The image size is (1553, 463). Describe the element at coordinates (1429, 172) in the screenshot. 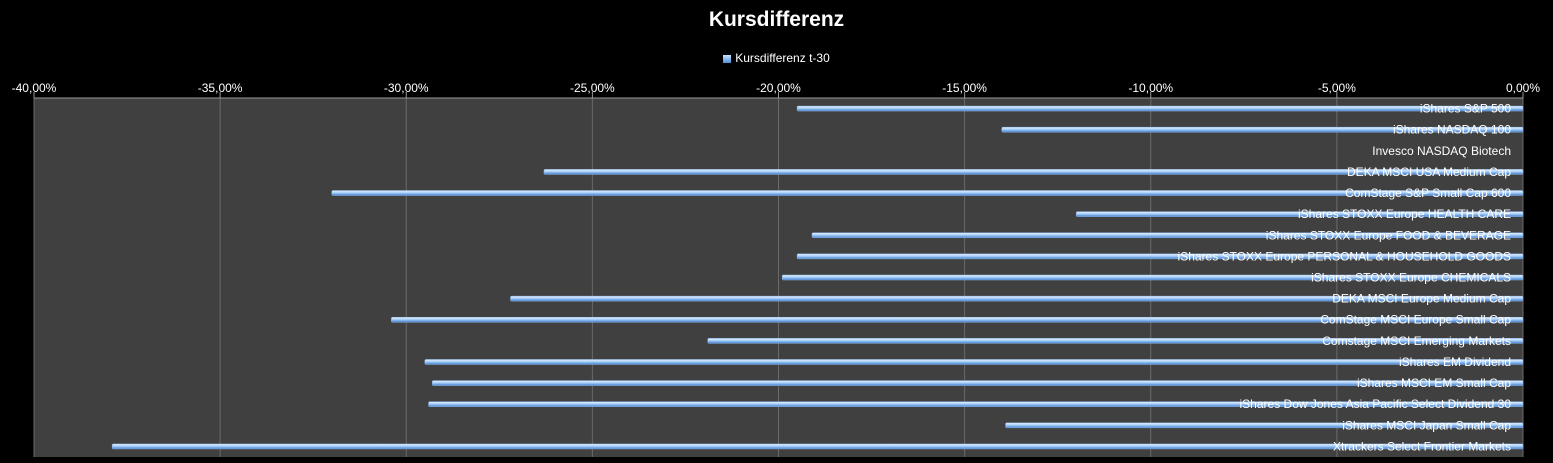

I see `category-label: DEKA MSCI USA Medium Cap` at that location.